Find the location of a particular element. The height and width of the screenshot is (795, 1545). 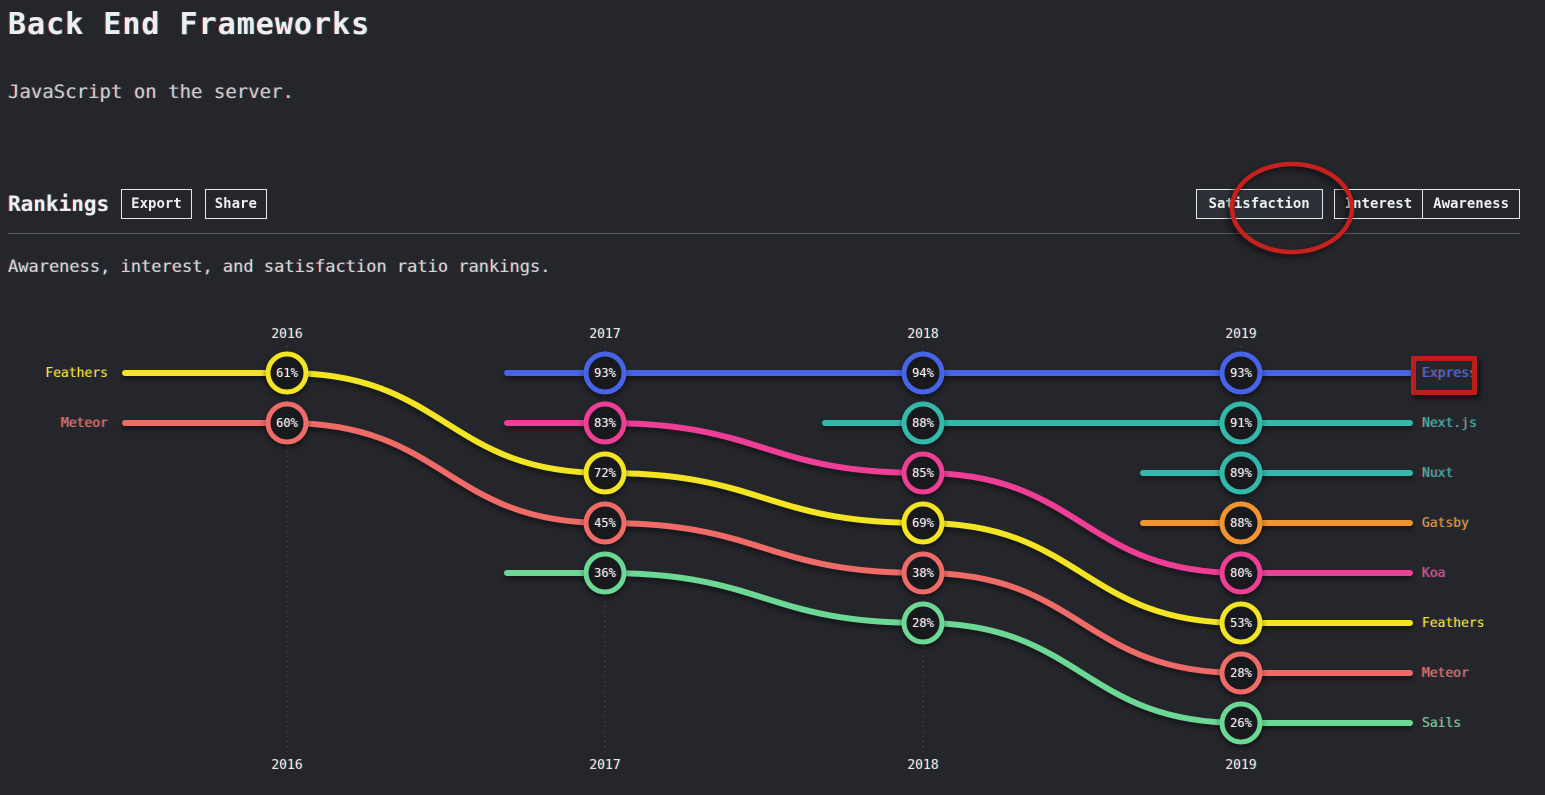

series-label-right-nuxt: Nuxt is located at coordinates (1437, 473).